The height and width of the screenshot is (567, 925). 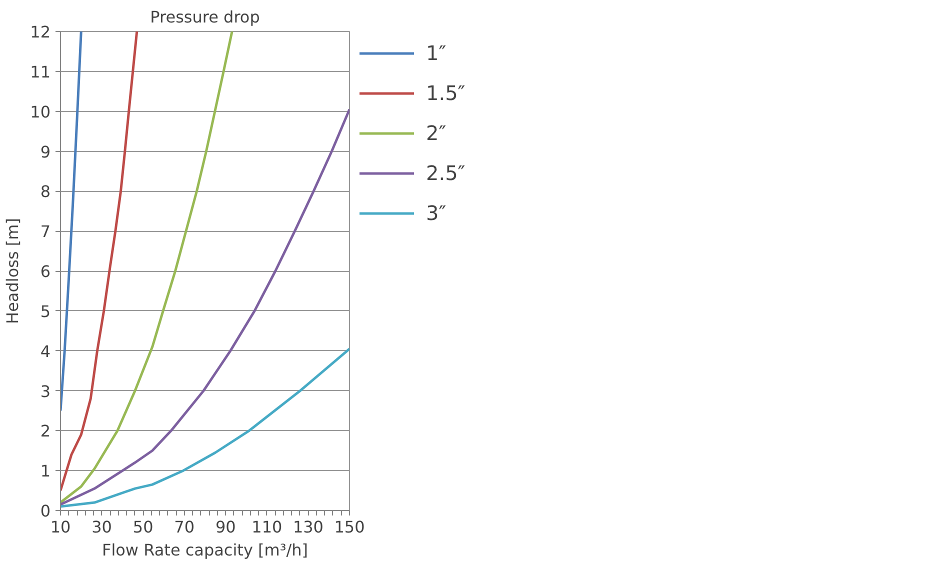 I want to click on x-tick-label: 70, so click(x=184, y=527).